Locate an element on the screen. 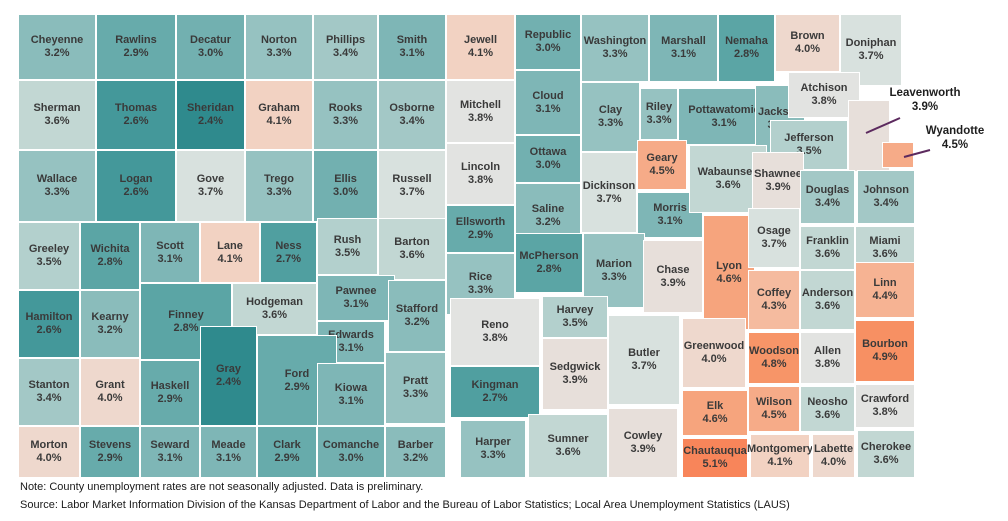 Image resolution: width=1008 pixels, height=521 pixels. county-name-label: Phillips is located at coordinates (345, 40).